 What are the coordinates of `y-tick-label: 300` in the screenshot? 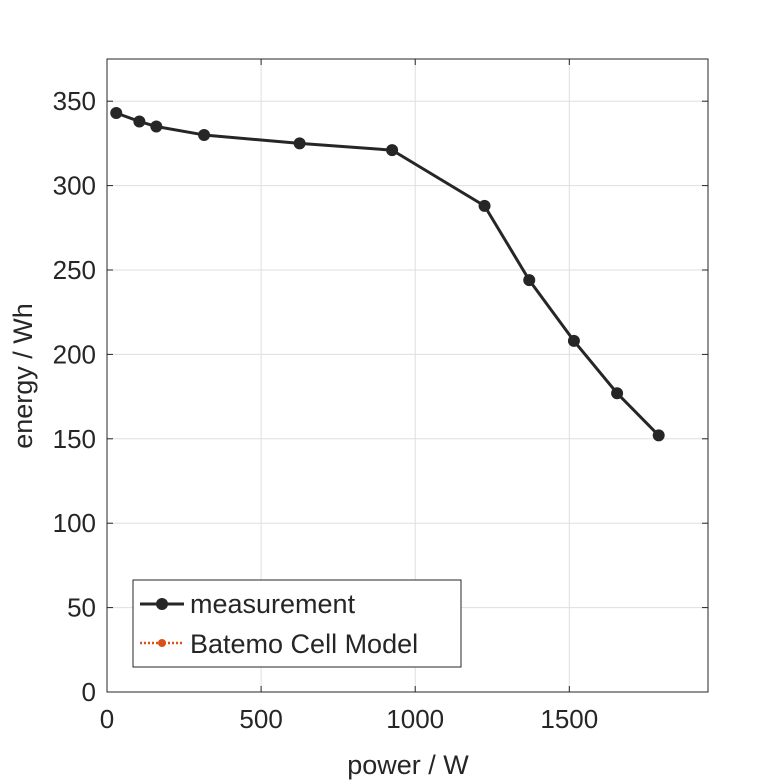 It's located at (74, 186).